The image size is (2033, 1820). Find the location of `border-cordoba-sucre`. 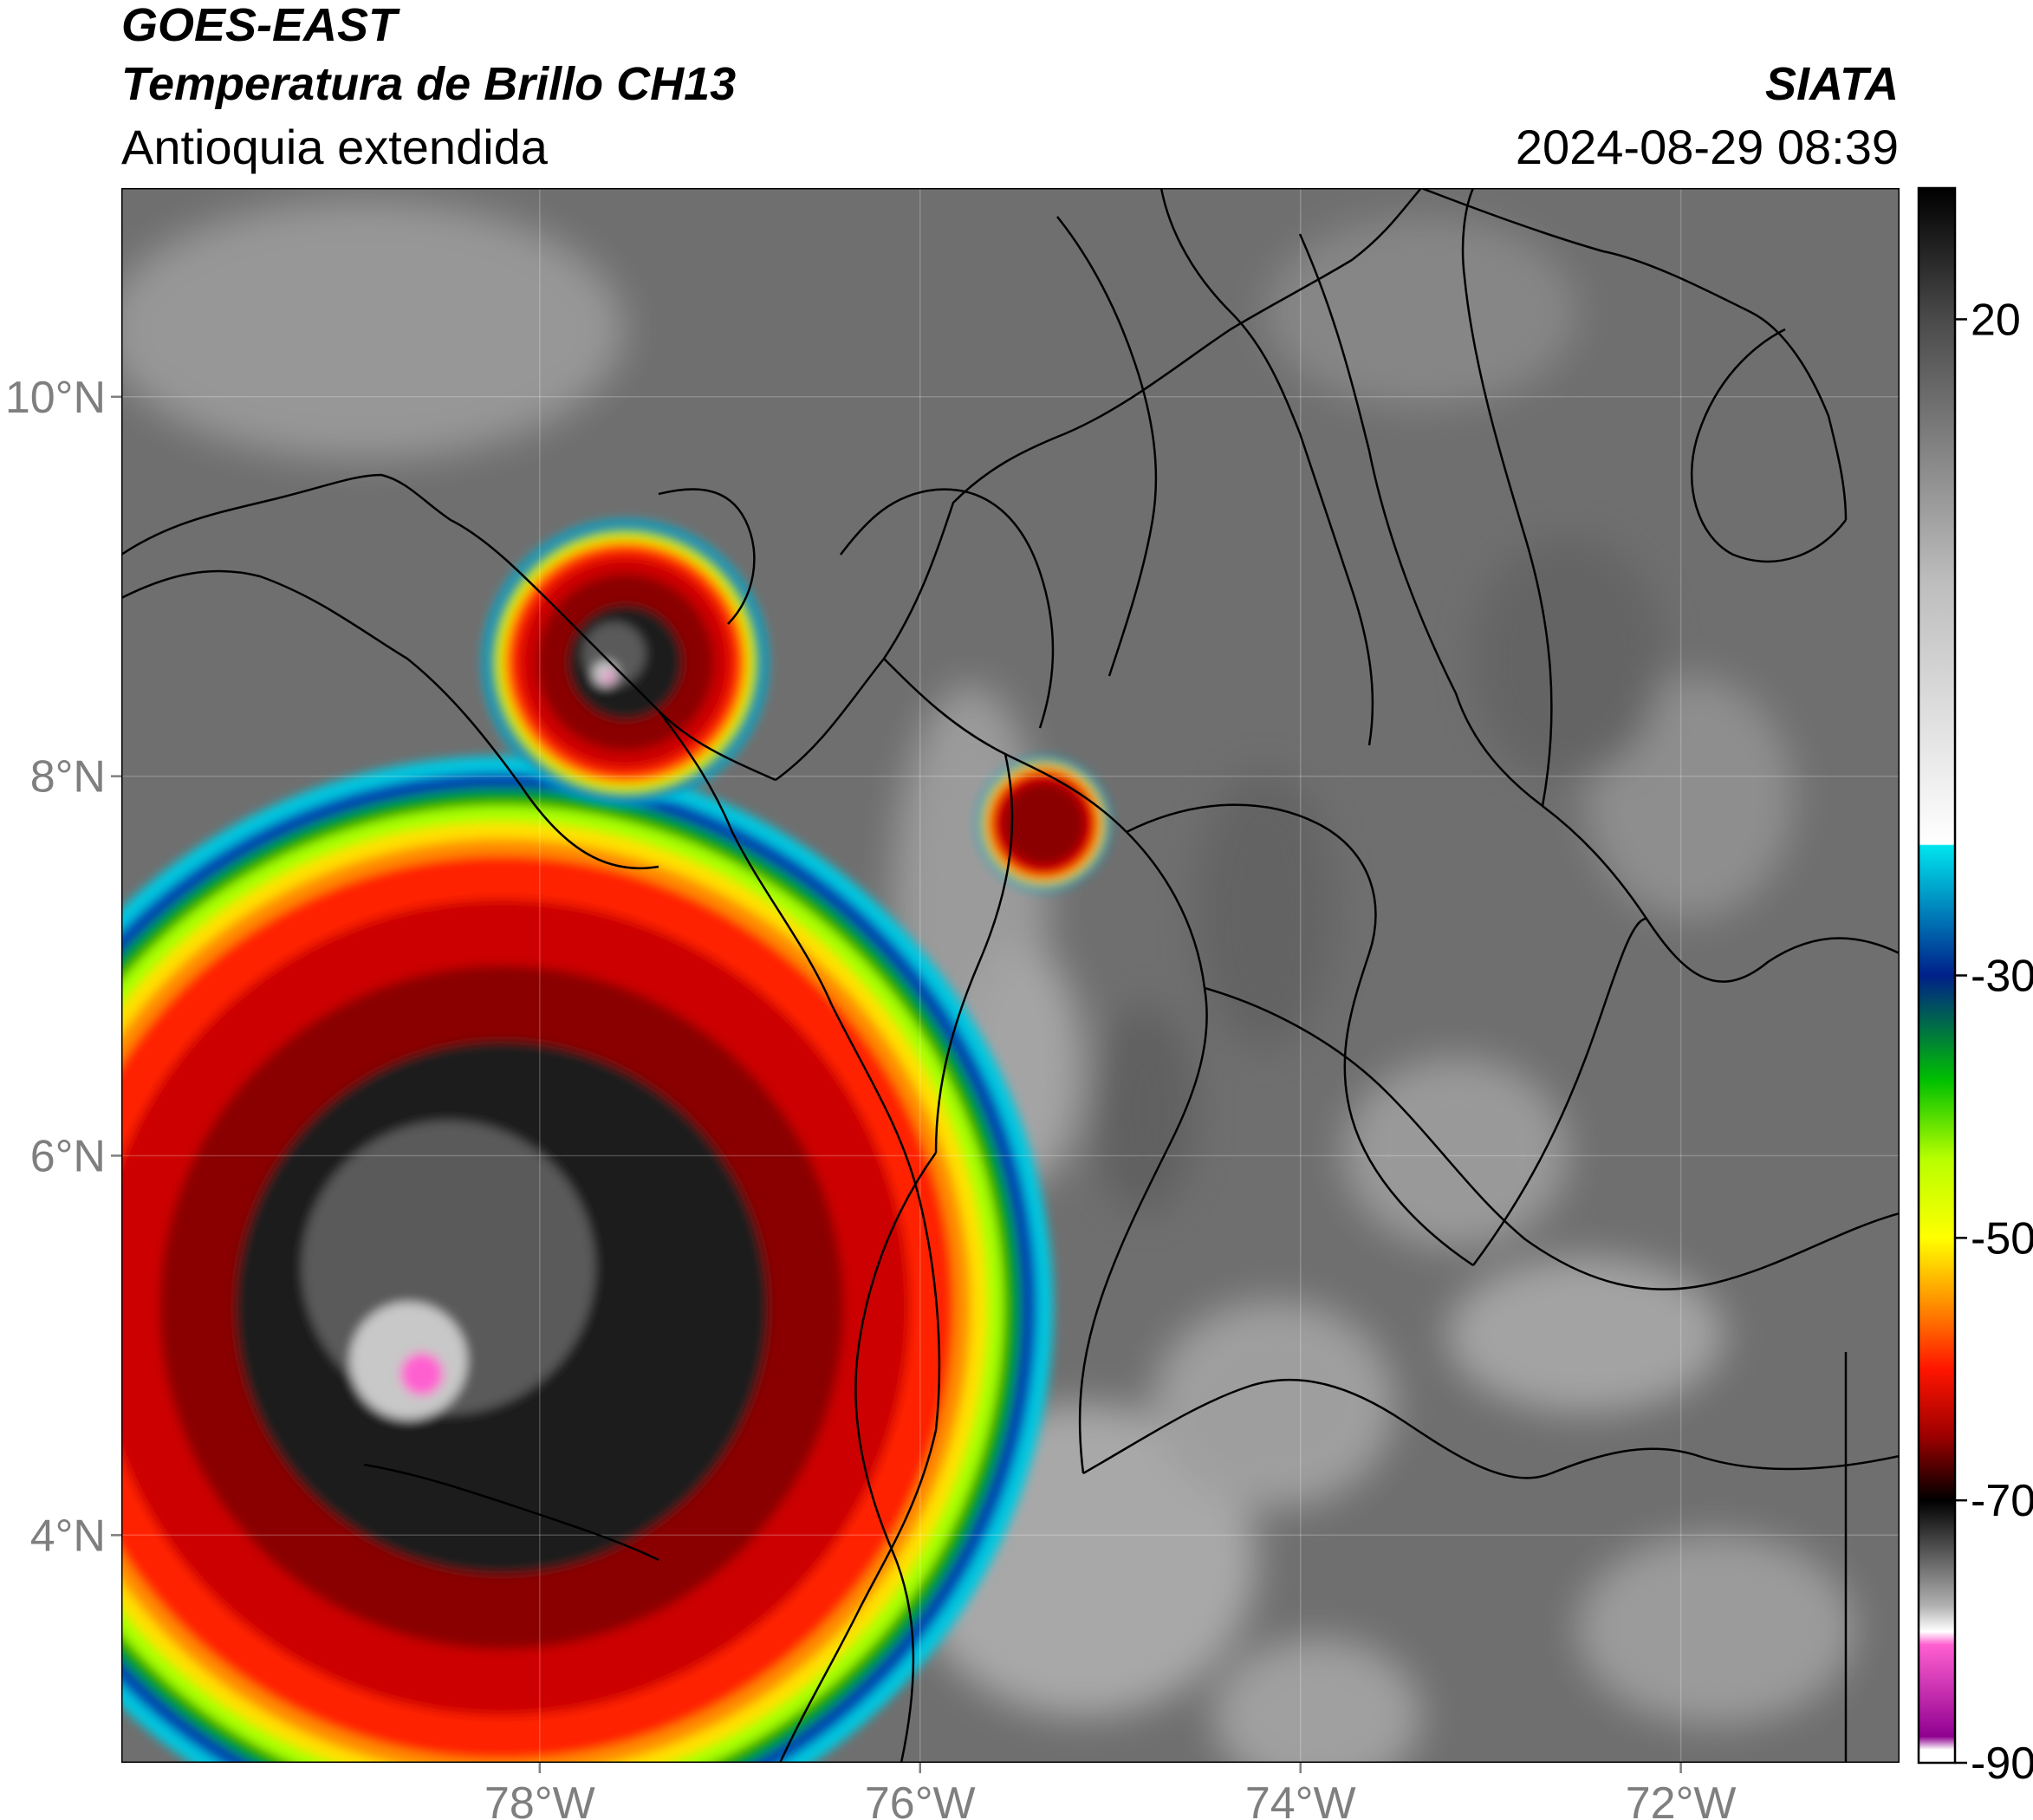

border-cordoba-sucre is located at coordinates (1107, 446).